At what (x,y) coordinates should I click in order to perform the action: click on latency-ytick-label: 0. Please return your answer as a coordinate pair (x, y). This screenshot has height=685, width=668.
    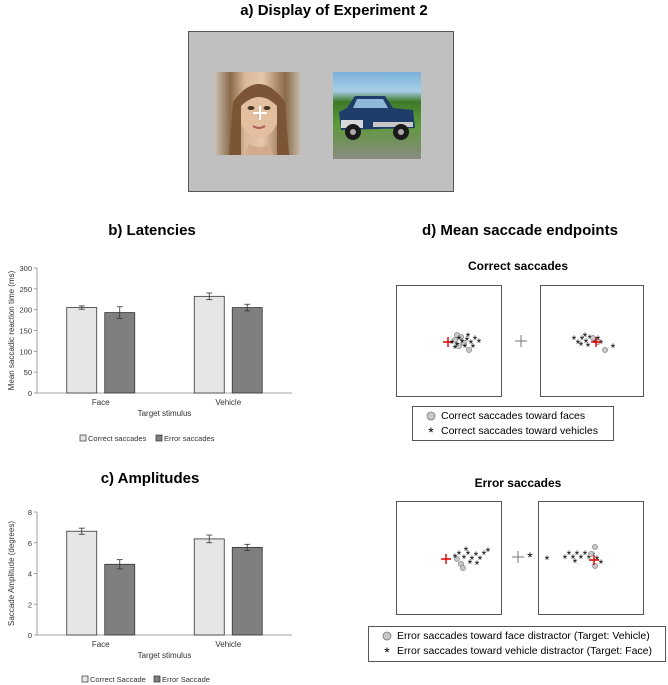
    Looking at the image, I should click on (30, 393).